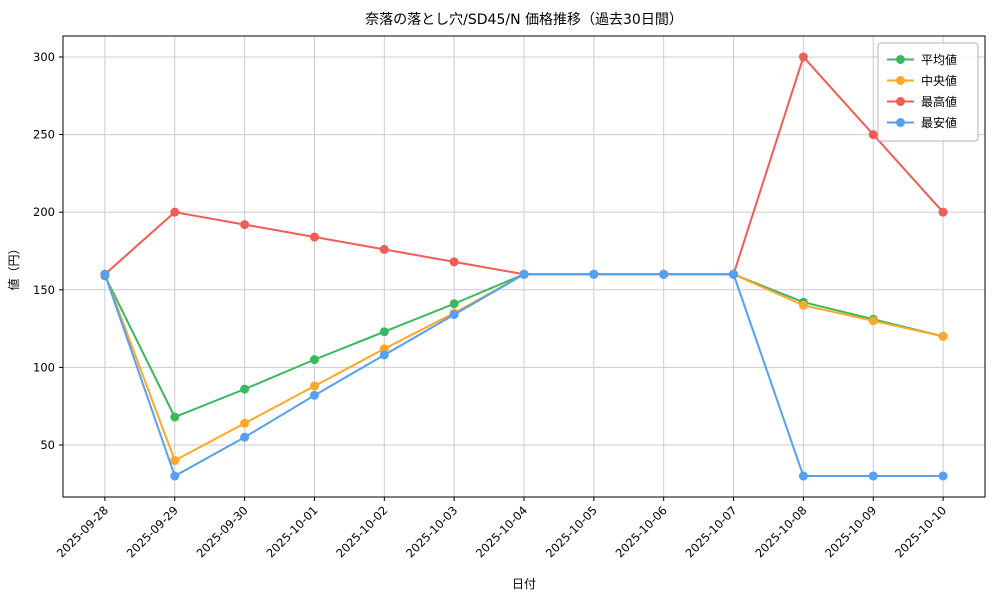  Describe the element at coordinates (524, 20) in the screenshot. I see `chart-title: 奈落の落とし穴/SD45/N 価格推移（過去30日間）` at that location.